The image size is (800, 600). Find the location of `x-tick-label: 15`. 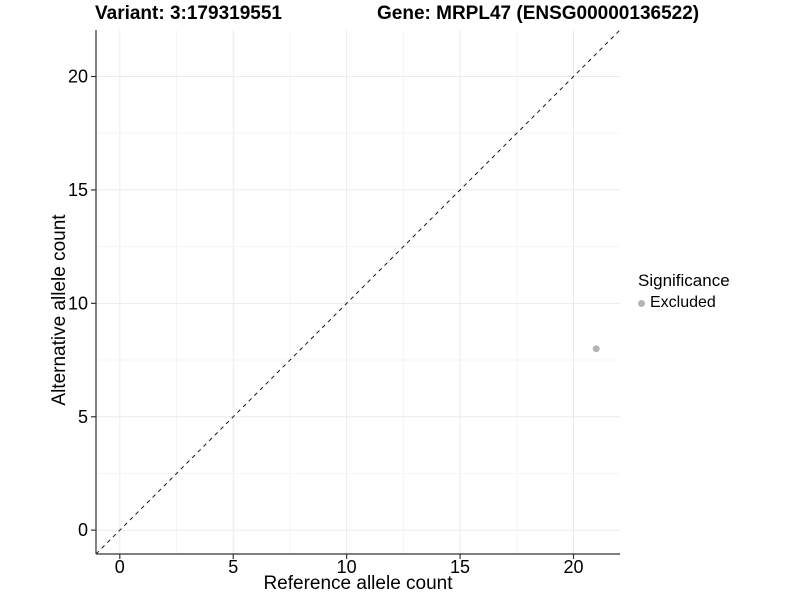

x-tick-label: 15 is located at coordinates (460, 567).